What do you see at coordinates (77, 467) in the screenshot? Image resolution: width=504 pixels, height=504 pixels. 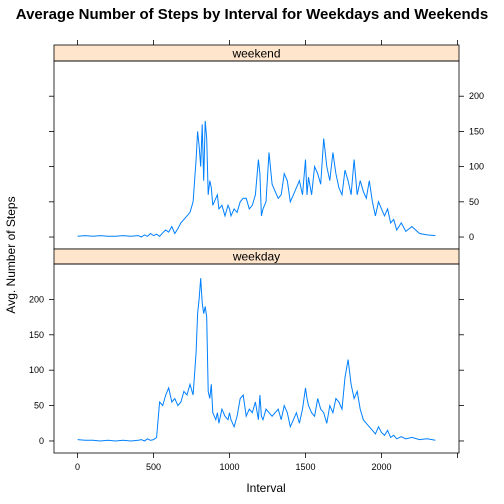 I see `x-tick-label-0: 0` at bounding box center [77, 467].